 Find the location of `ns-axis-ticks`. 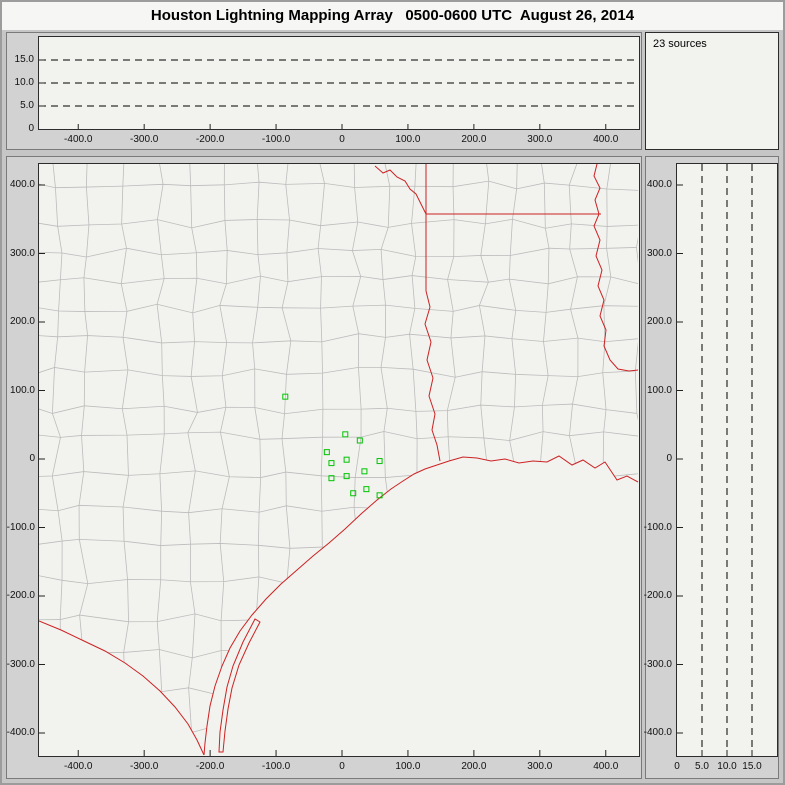

ns-axis-ticks is located at coordinates (715, 470).